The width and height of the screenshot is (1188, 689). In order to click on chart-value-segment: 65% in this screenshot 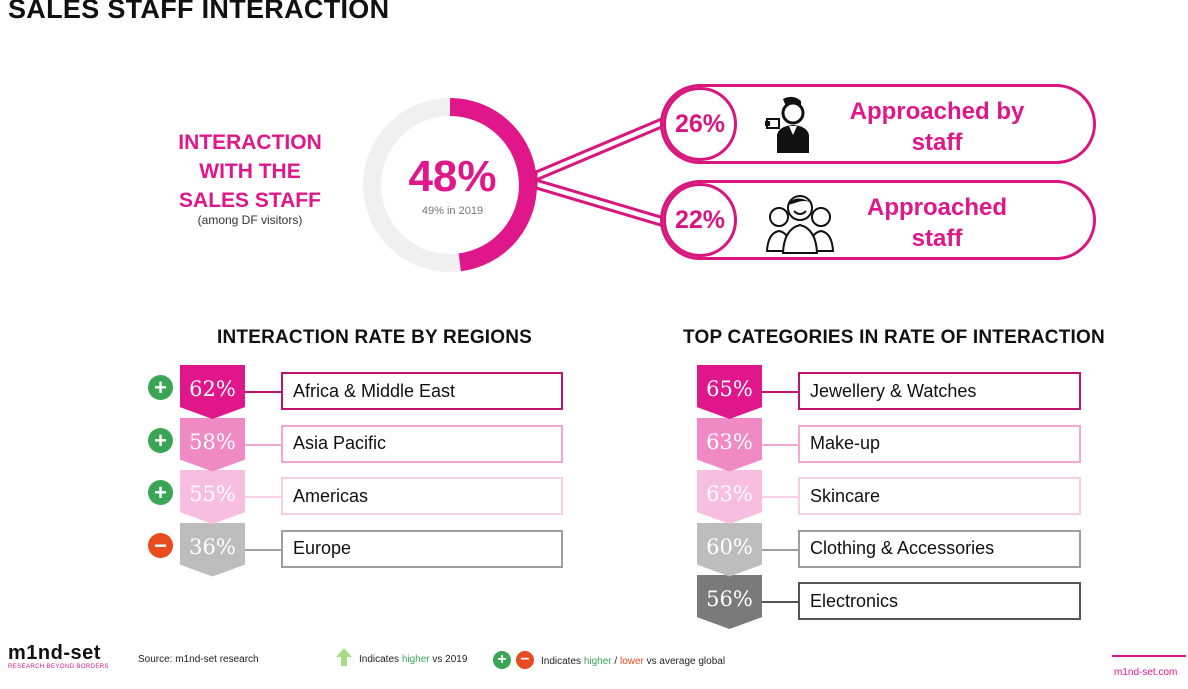, I will do `click(729, 392)`.